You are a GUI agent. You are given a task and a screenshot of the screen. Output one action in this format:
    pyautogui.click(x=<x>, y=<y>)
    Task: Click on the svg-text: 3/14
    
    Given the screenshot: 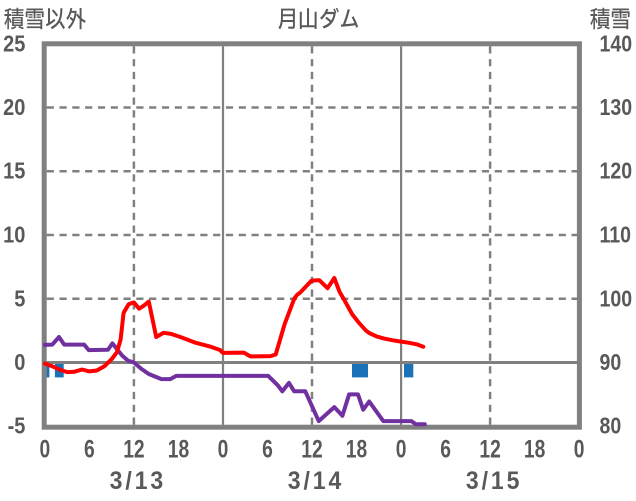 What is the action you would take?
    pyautogui.click(x=316, y=481)
    